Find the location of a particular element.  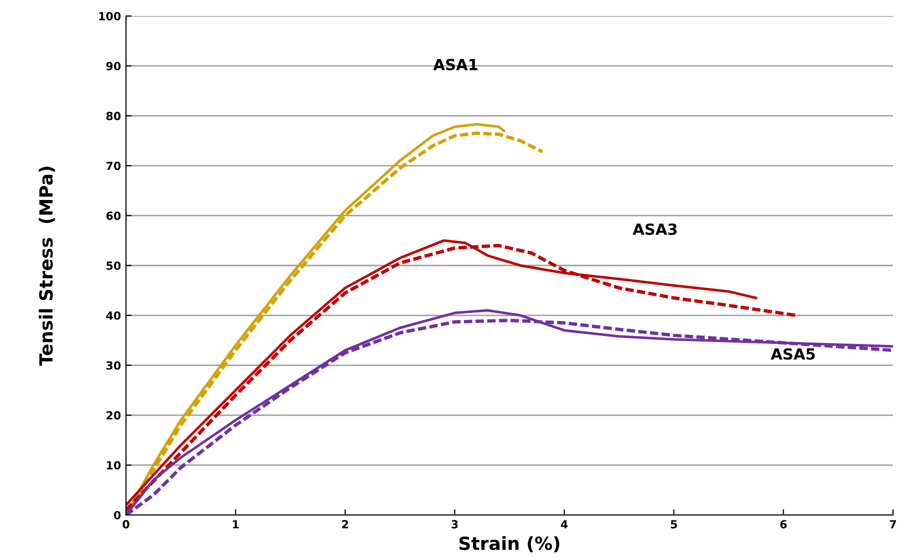

x-tick-label: 3 is located at coordinates (455, 524).